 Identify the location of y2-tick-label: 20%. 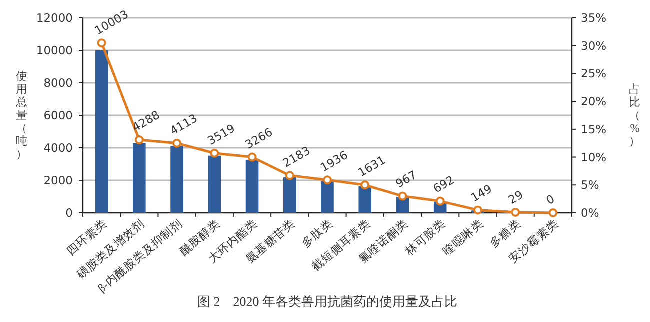
(594, 101).